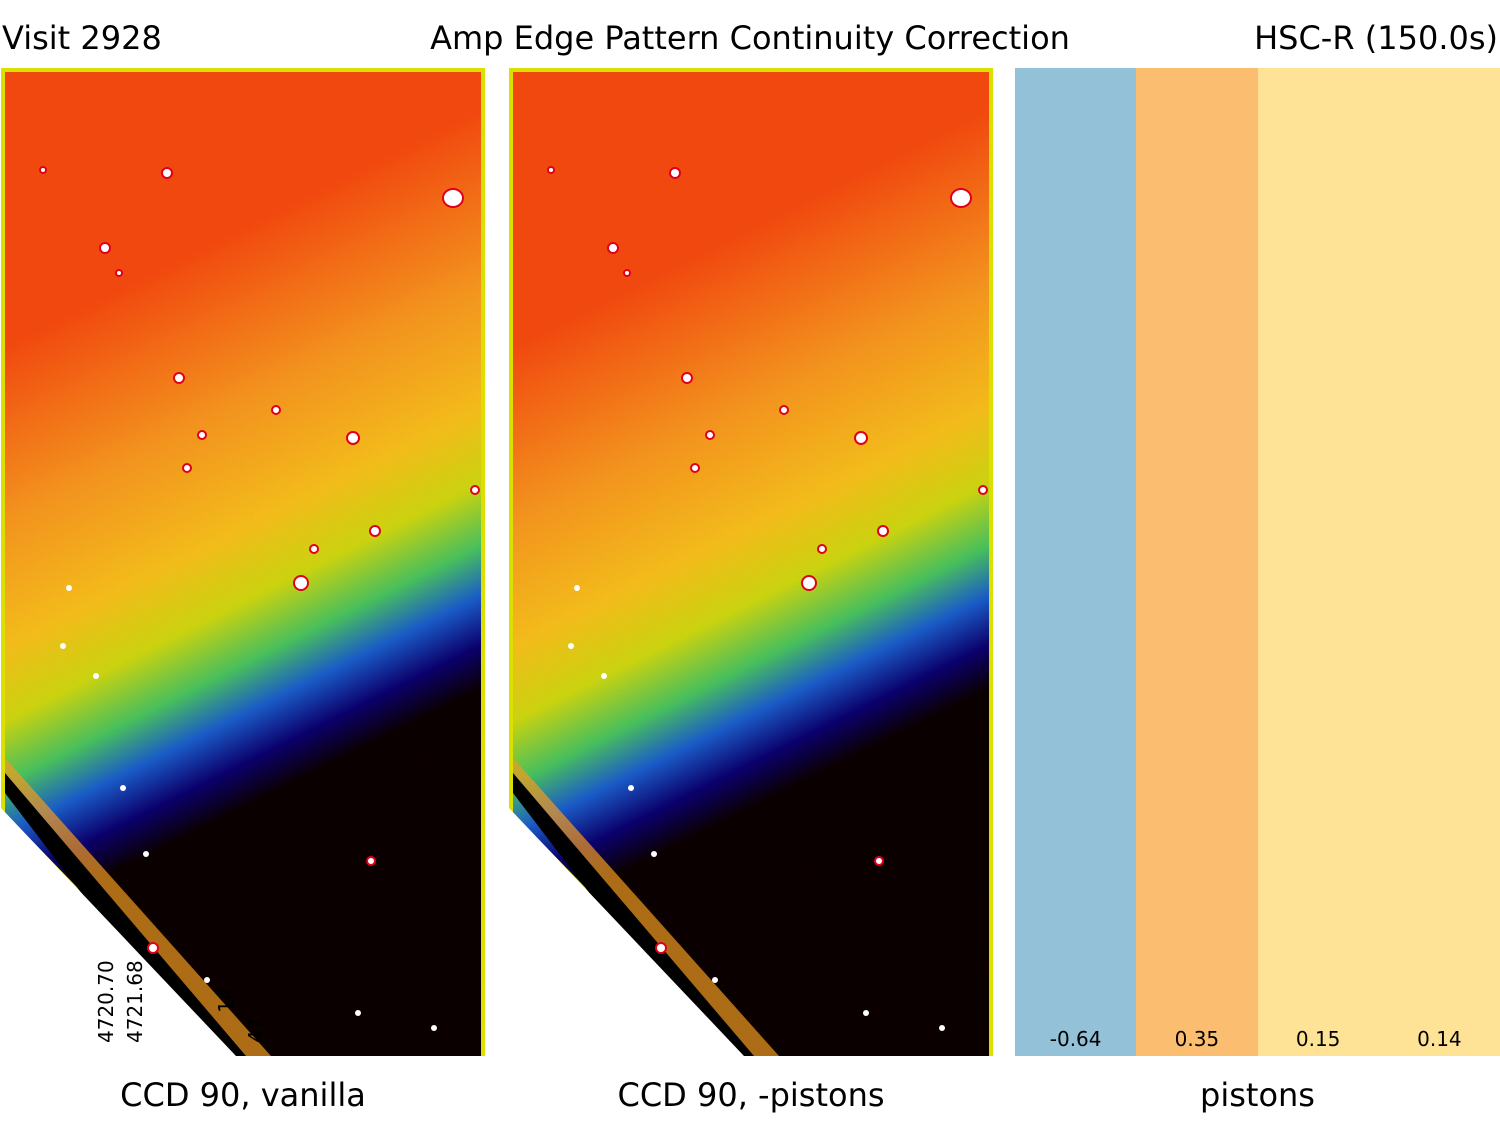 The image size is (1500, 1125). What do you see at coordinates (1075, 1039) in the screenshot?
I see `piston-value: -0.64` at bounding box center [1075, 1039].